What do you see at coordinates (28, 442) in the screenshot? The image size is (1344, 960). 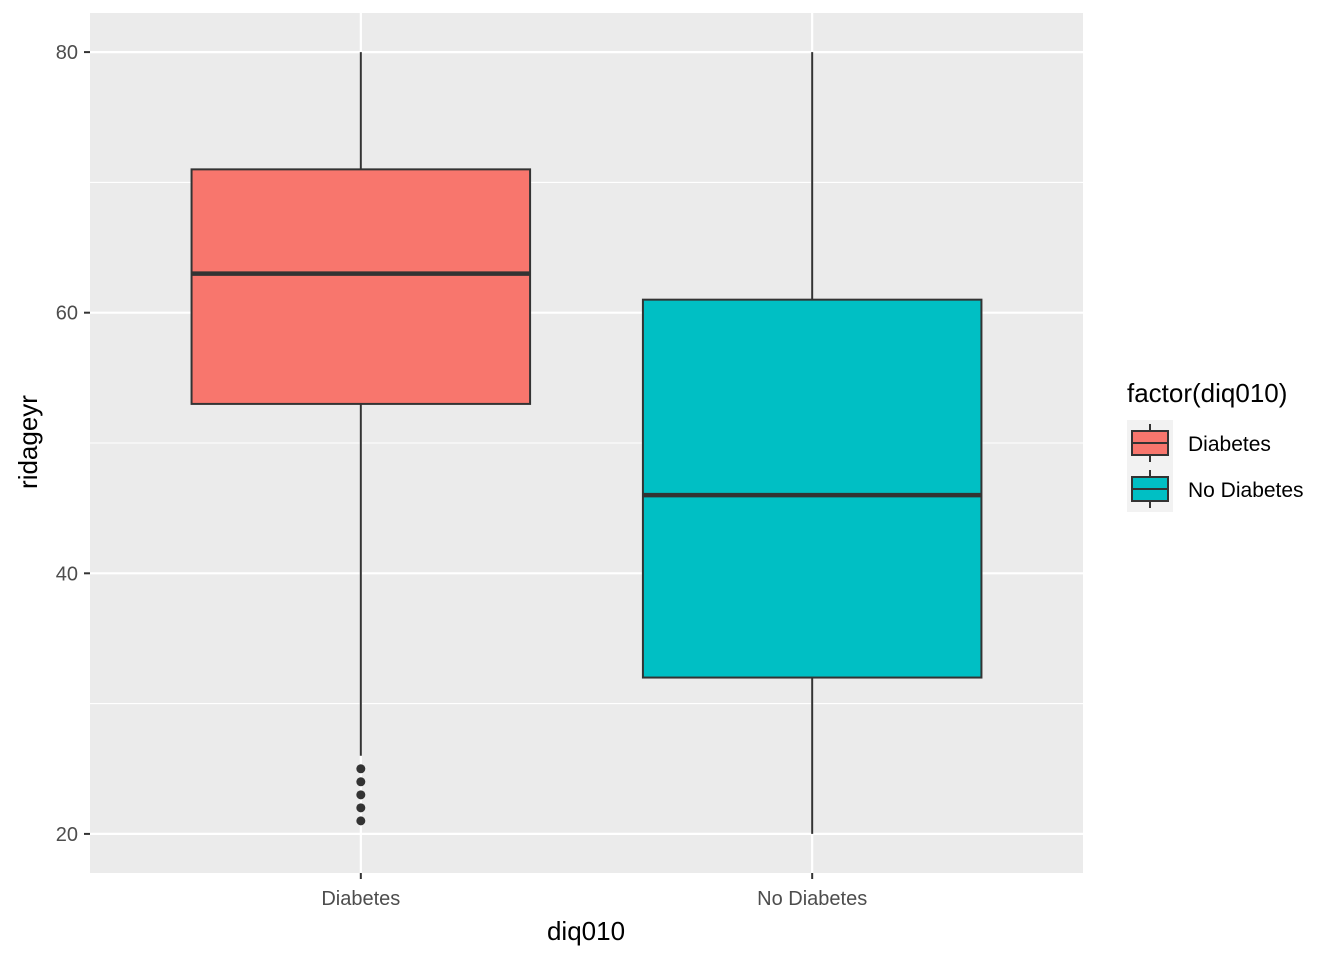 I see `y-axis-title: ridageyr` at bounding box center [28, 442].